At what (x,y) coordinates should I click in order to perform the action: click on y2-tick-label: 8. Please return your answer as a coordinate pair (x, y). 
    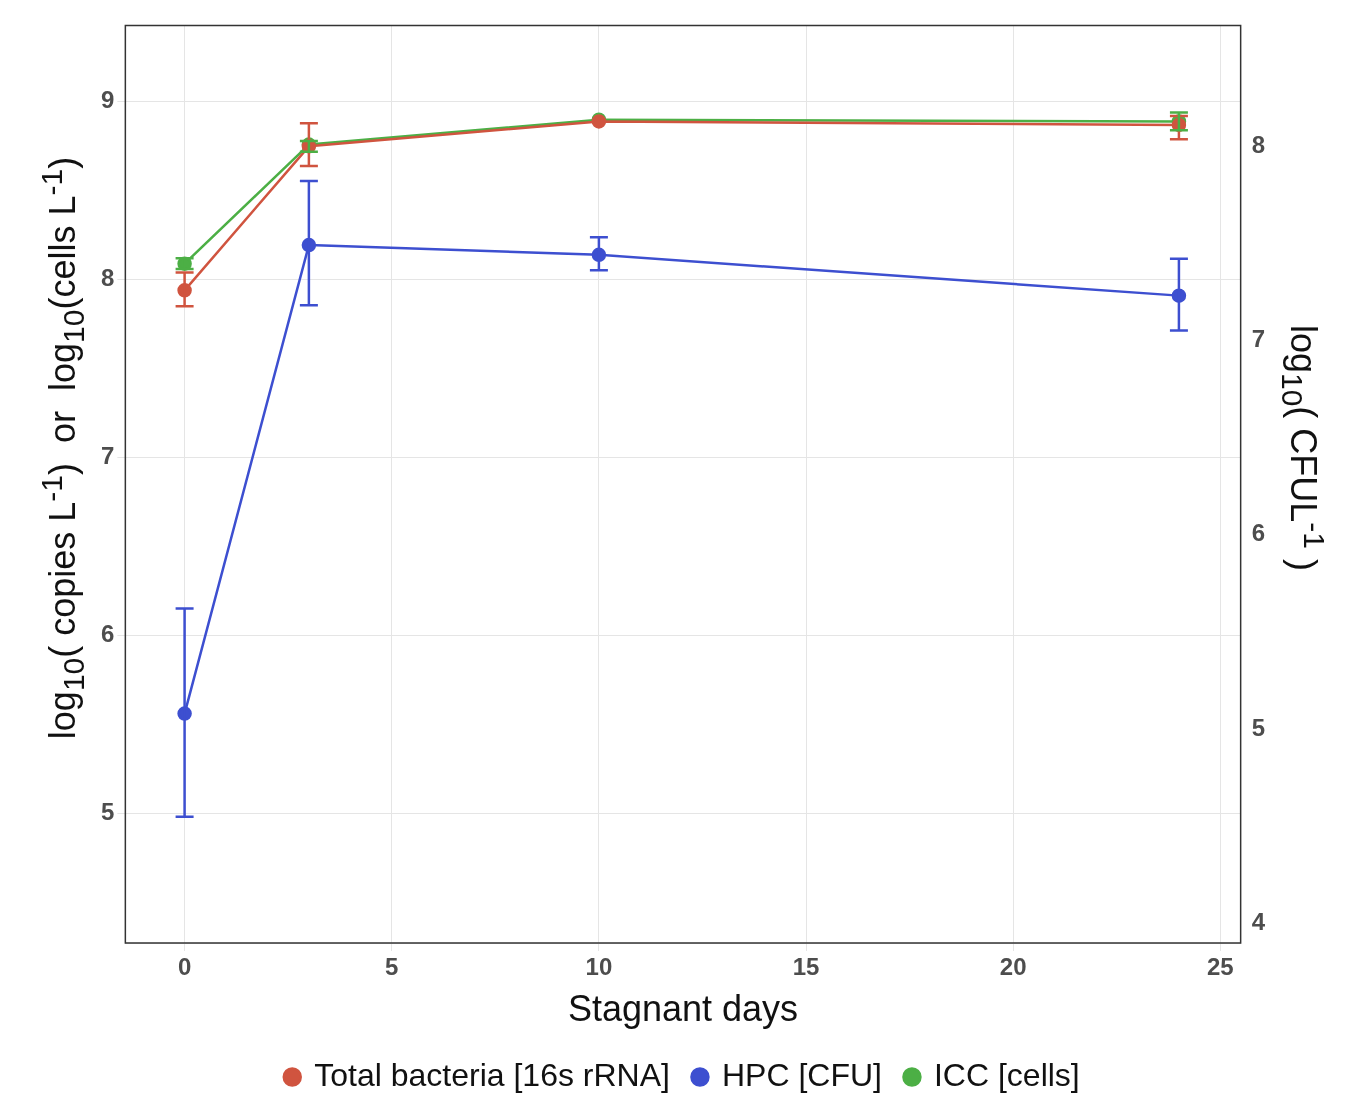
    Looking at the image, I should click on (1258, 144).